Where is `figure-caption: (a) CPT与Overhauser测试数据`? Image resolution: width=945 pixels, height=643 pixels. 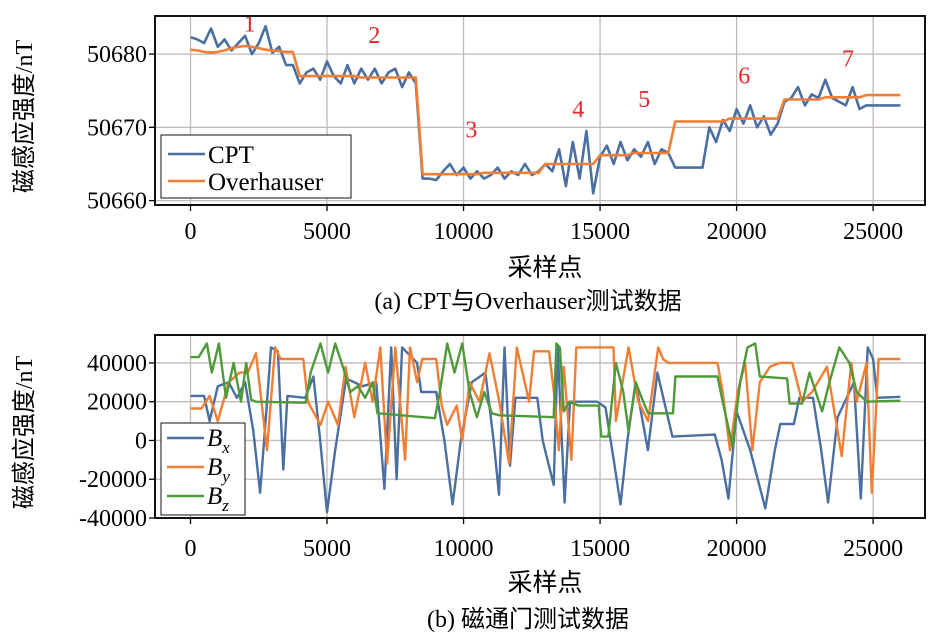 figure-caption: (a) CPT与Overhauser测试数据 is located at coordinates (527, 301).